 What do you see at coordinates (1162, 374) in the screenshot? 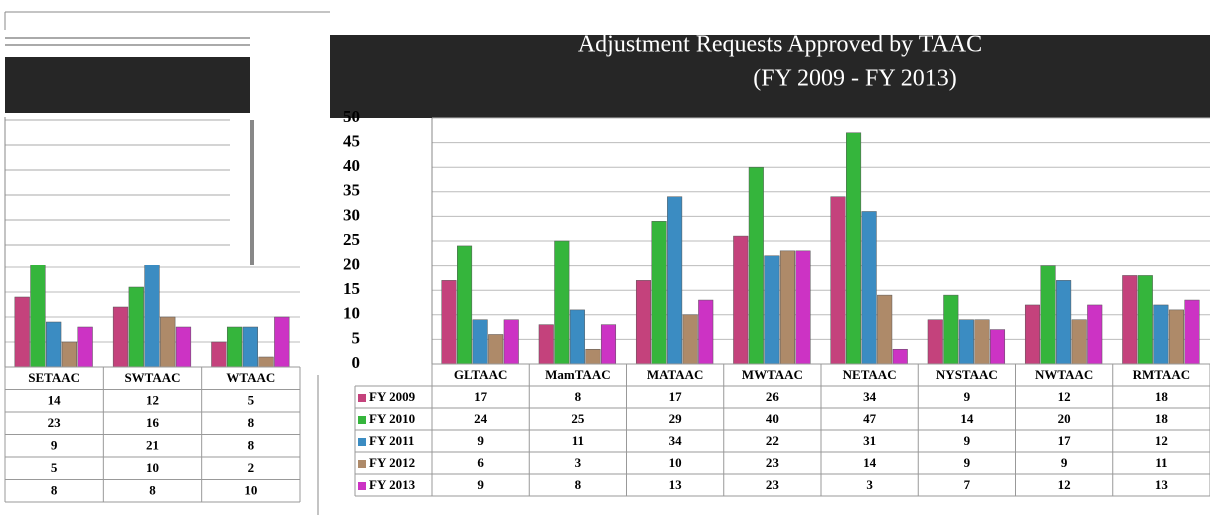
I see `category-label: RMTAAC` at bounding box center [1162, 374].